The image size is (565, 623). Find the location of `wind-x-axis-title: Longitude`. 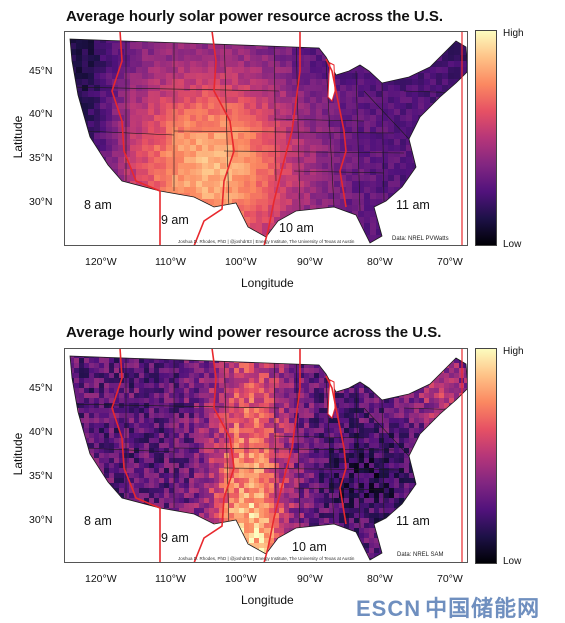

wind-x-axis-title: Longitude is located at coordinates (267, 600).